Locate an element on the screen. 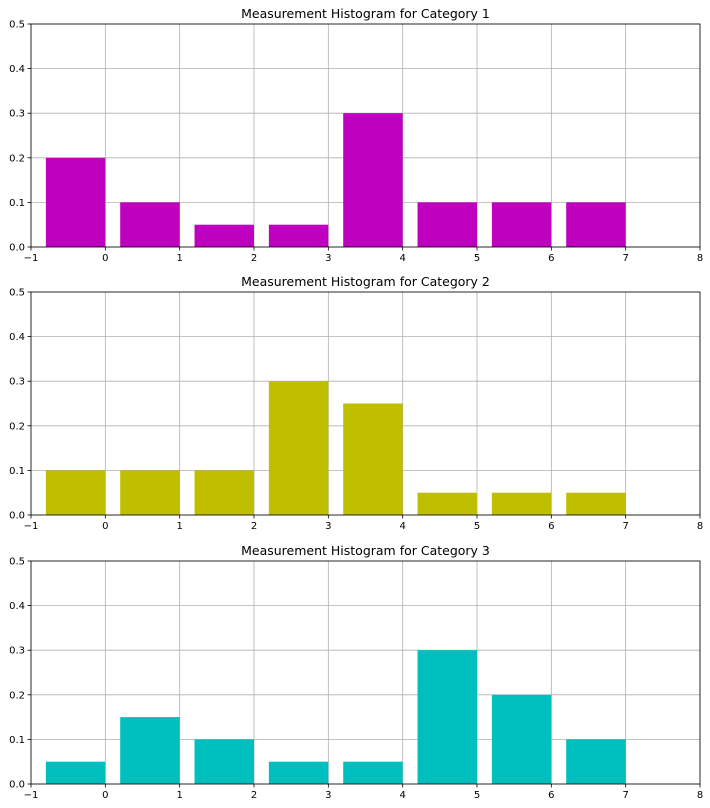 The width and height of the screenshot is (710, 808). chart-title: Measurement Histogram for Category 3 is located at coordinates (365, 550).